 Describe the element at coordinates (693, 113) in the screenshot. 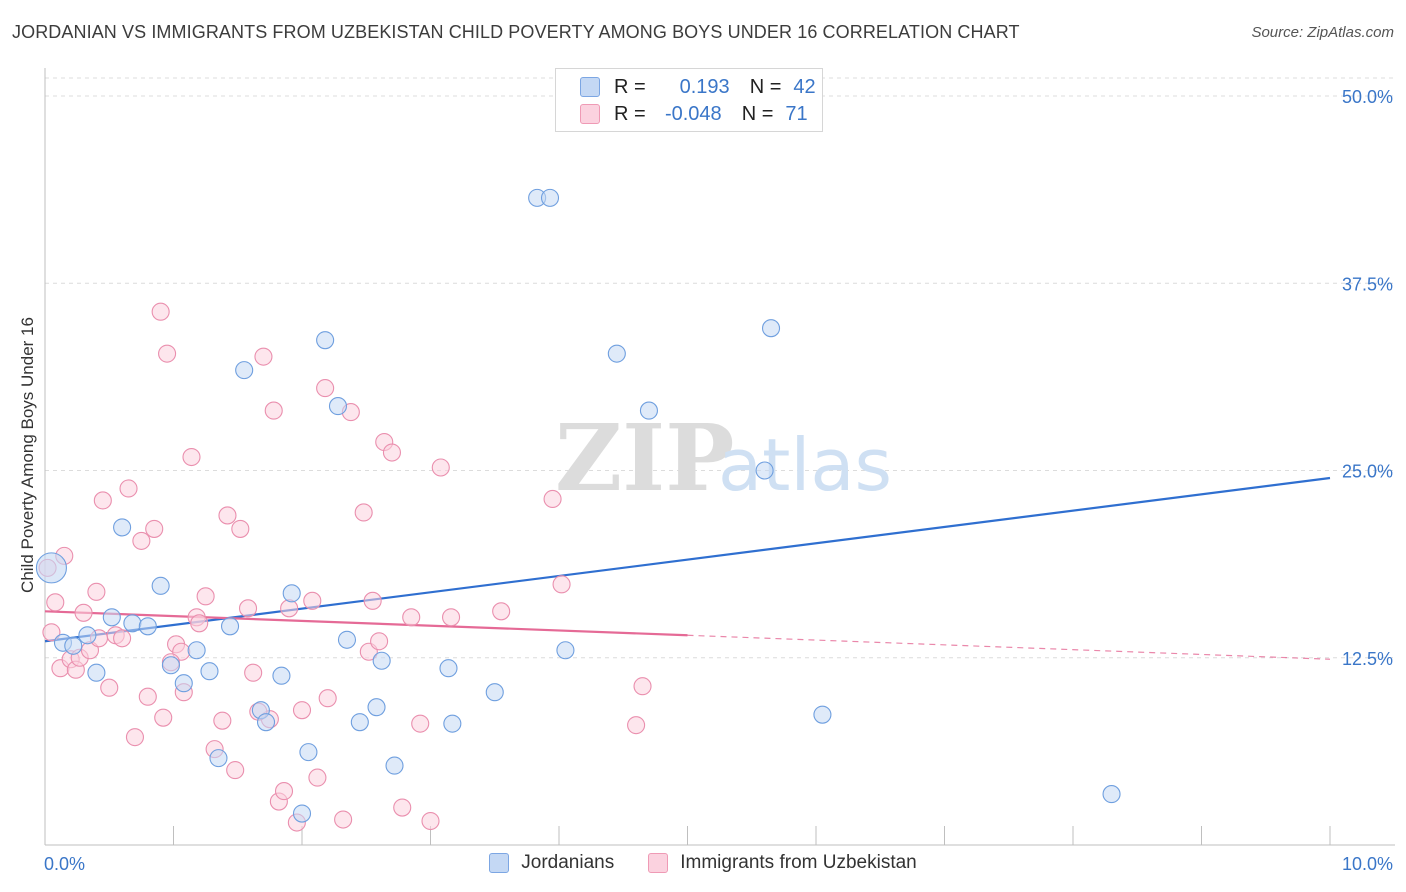

I see `legend-r-value: -0.048` at that location.